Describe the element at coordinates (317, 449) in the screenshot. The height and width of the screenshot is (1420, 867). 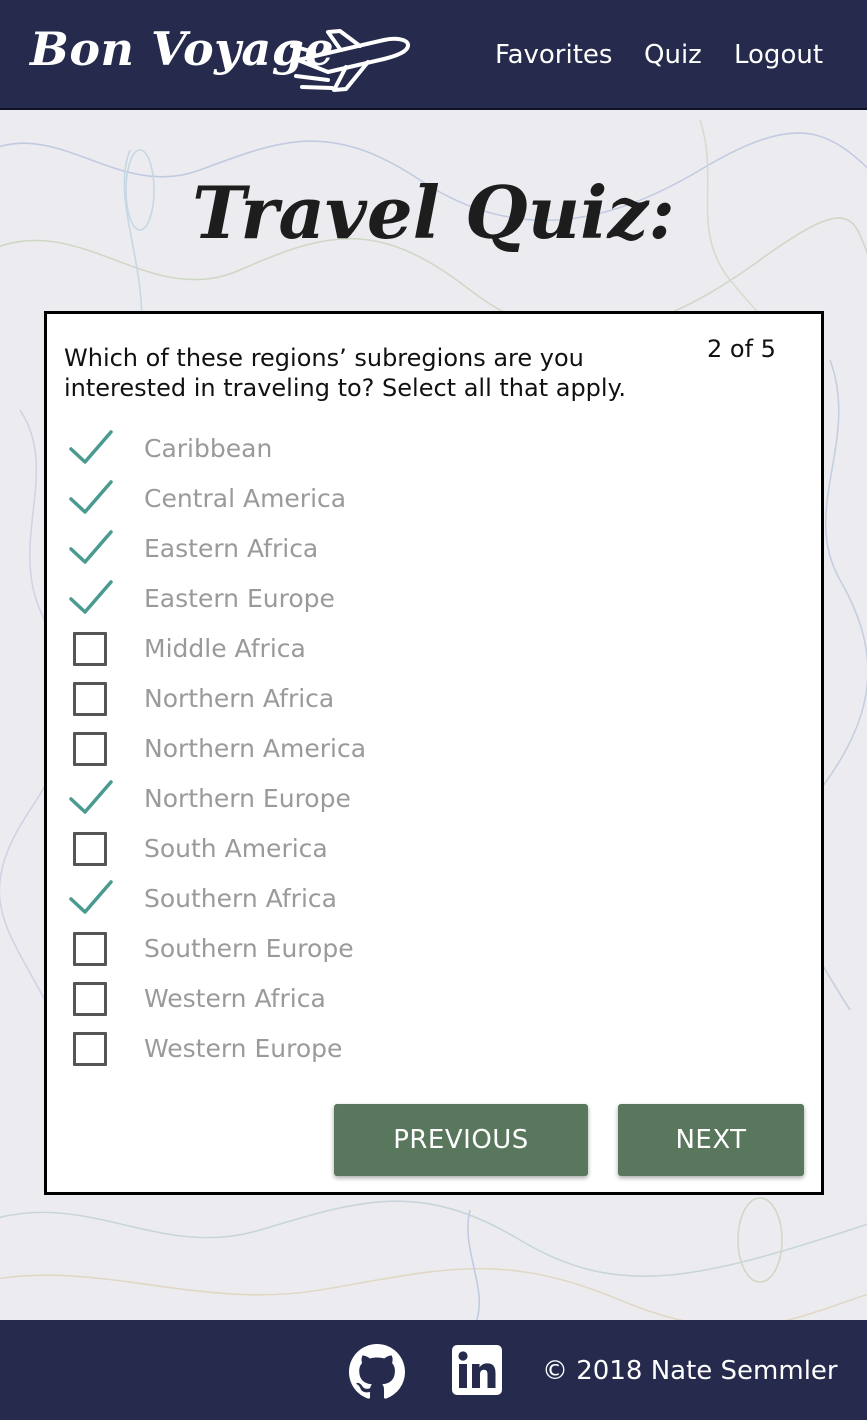
I see `option-caribbean: Caribbean` at that location.